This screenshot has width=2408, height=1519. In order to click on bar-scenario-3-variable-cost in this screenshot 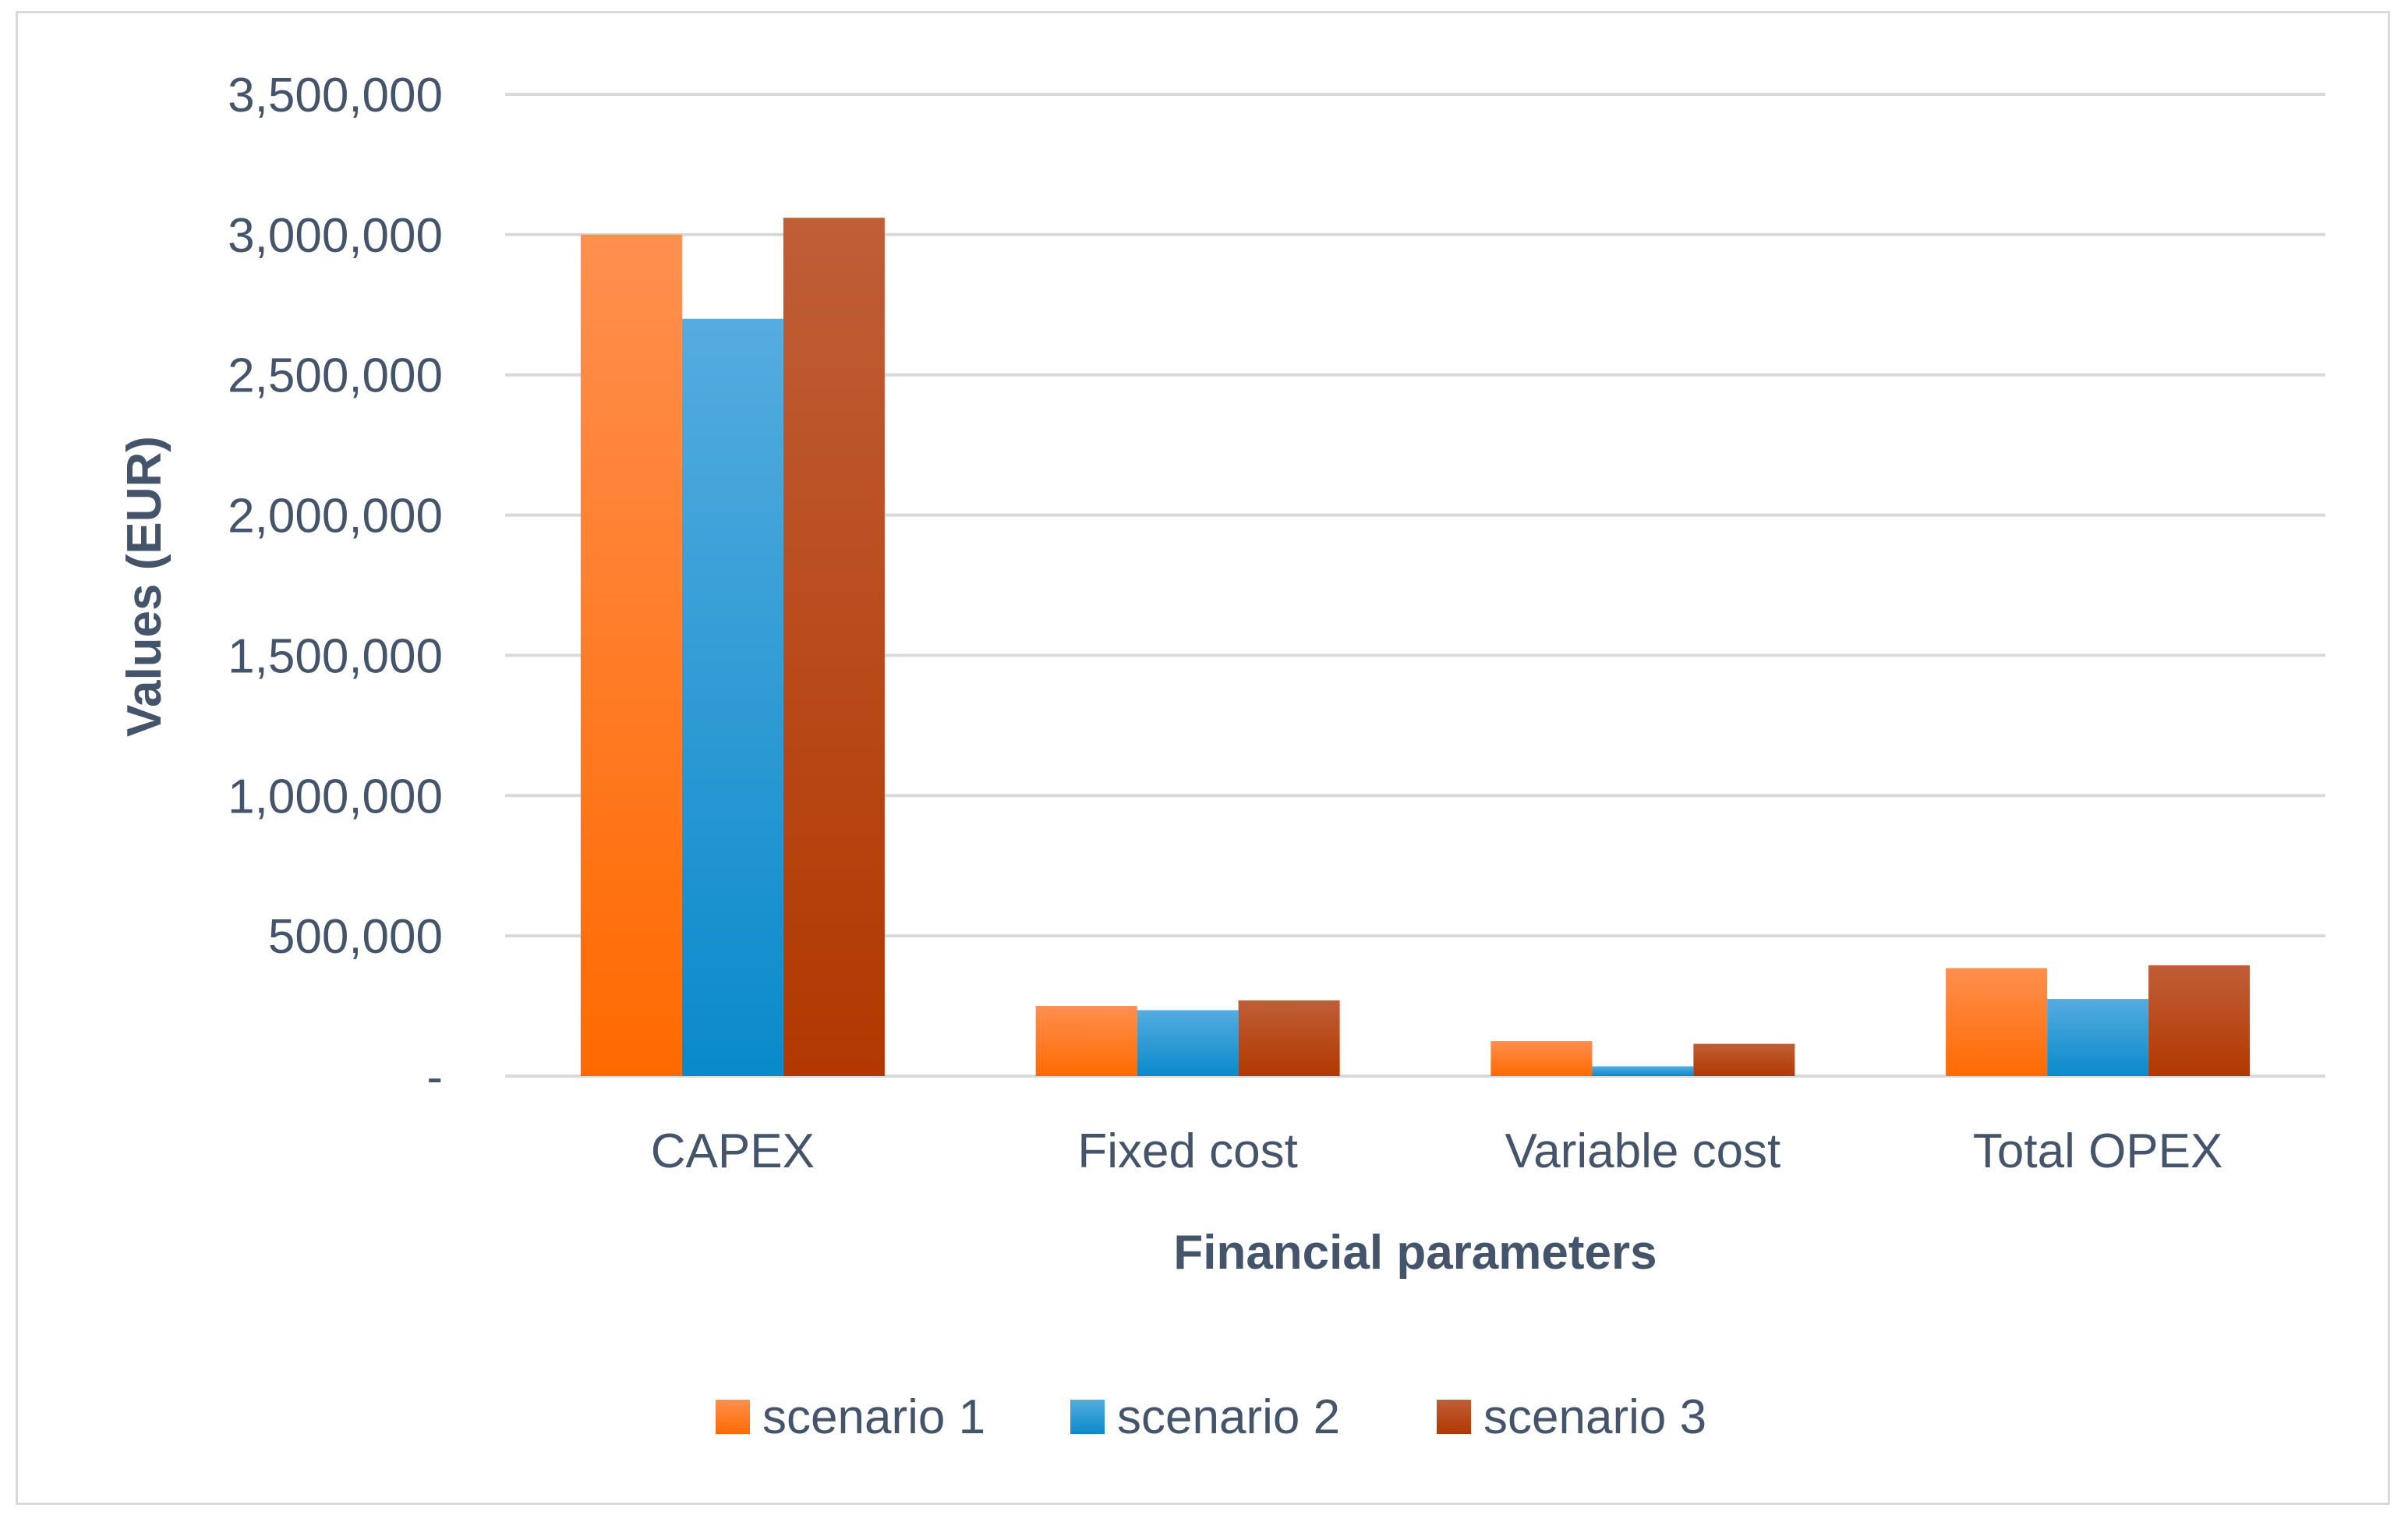, I will do `click(1744, 1059)`.